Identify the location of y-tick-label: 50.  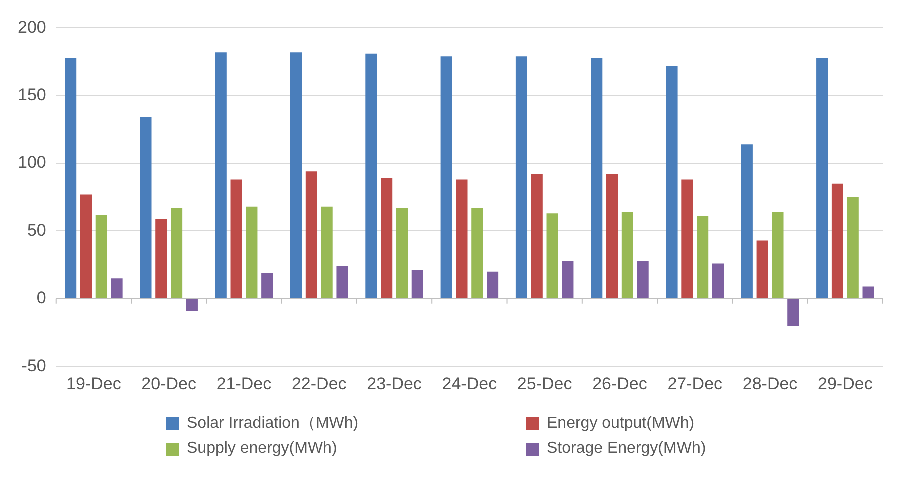
(36, 230).